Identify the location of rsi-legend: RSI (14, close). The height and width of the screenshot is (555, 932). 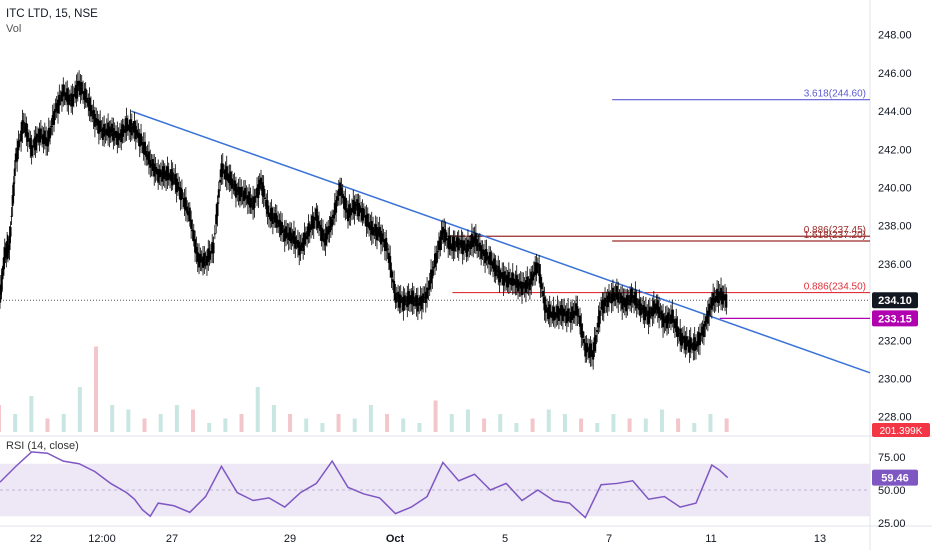
(42, 446).